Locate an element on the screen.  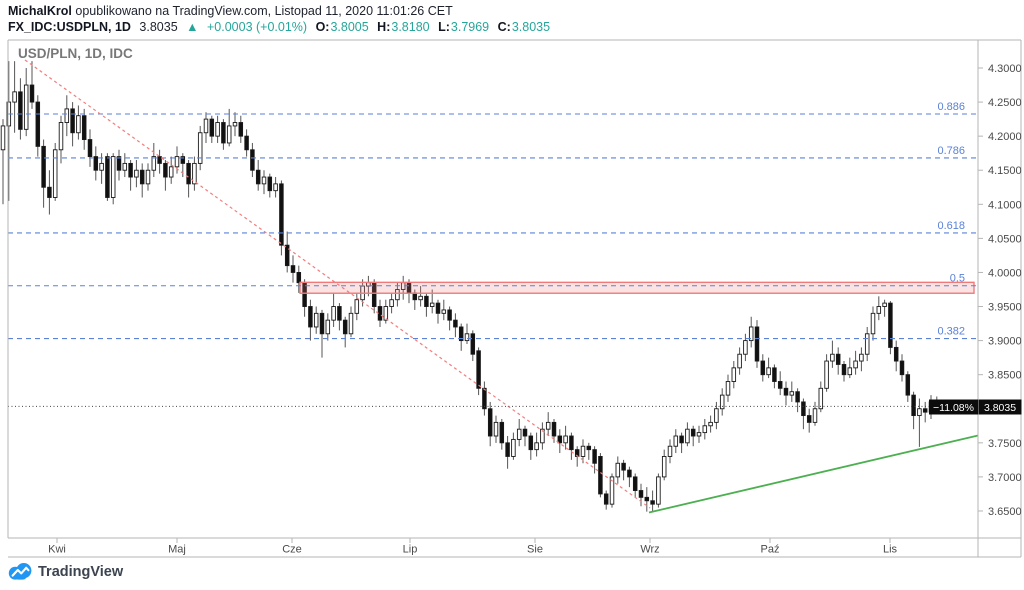
price-tick-label: 4.1000 is located at coordinates (1005, 205).